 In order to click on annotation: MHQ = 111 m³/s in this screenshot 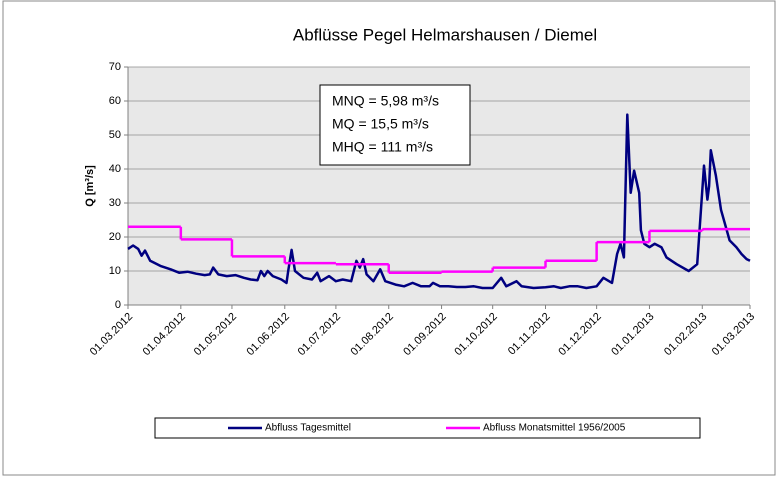, I will do `click(382, 147)`.